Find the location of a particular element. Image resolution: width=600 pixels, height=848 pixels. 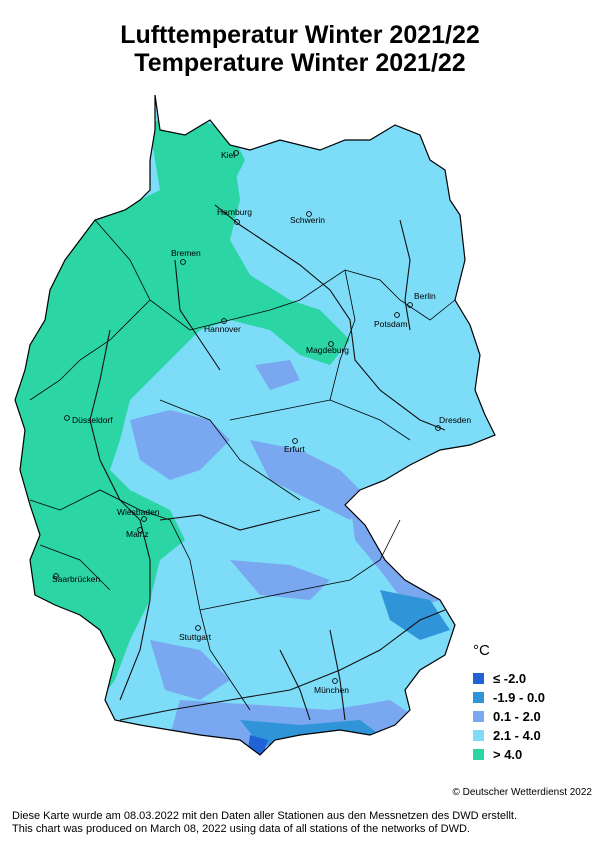

city-label-wiesbaden: Wiesbaden is located at coordinates (138, 512).